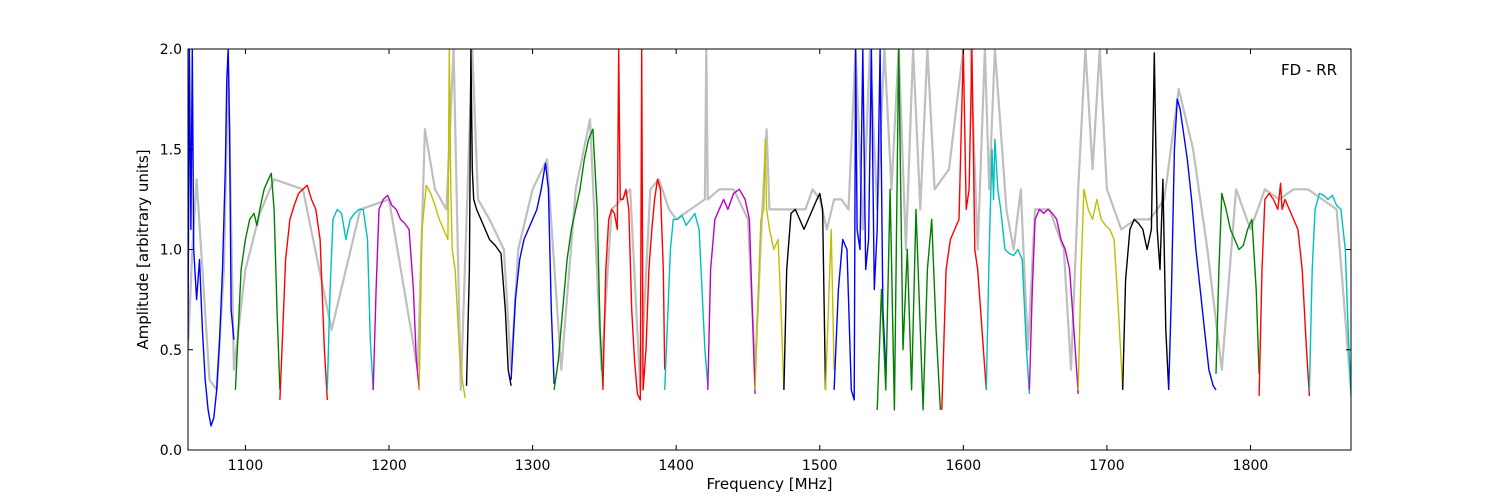  Describe the element at coordinates (1251, 466) in the screenshot. I see `x-tick-label: 1800` at that location.